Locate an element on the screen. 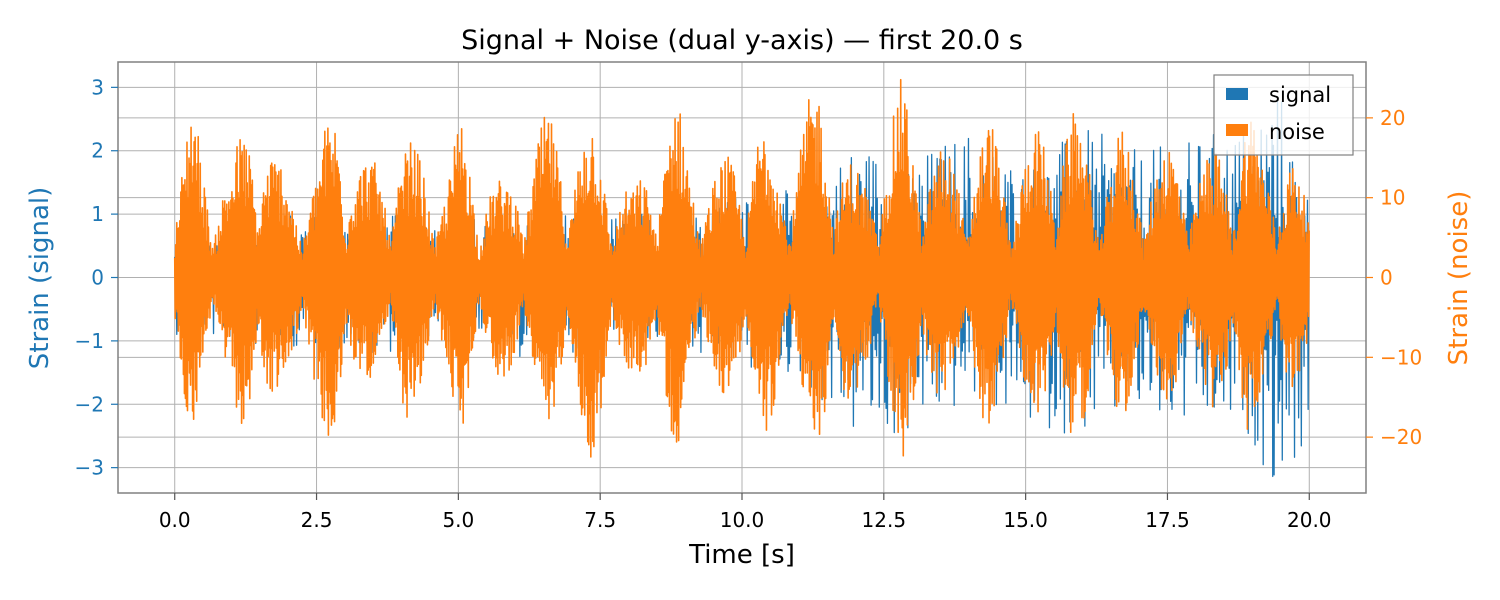  y-right-tick-label: −10 is located at coordinates (1401, 357).